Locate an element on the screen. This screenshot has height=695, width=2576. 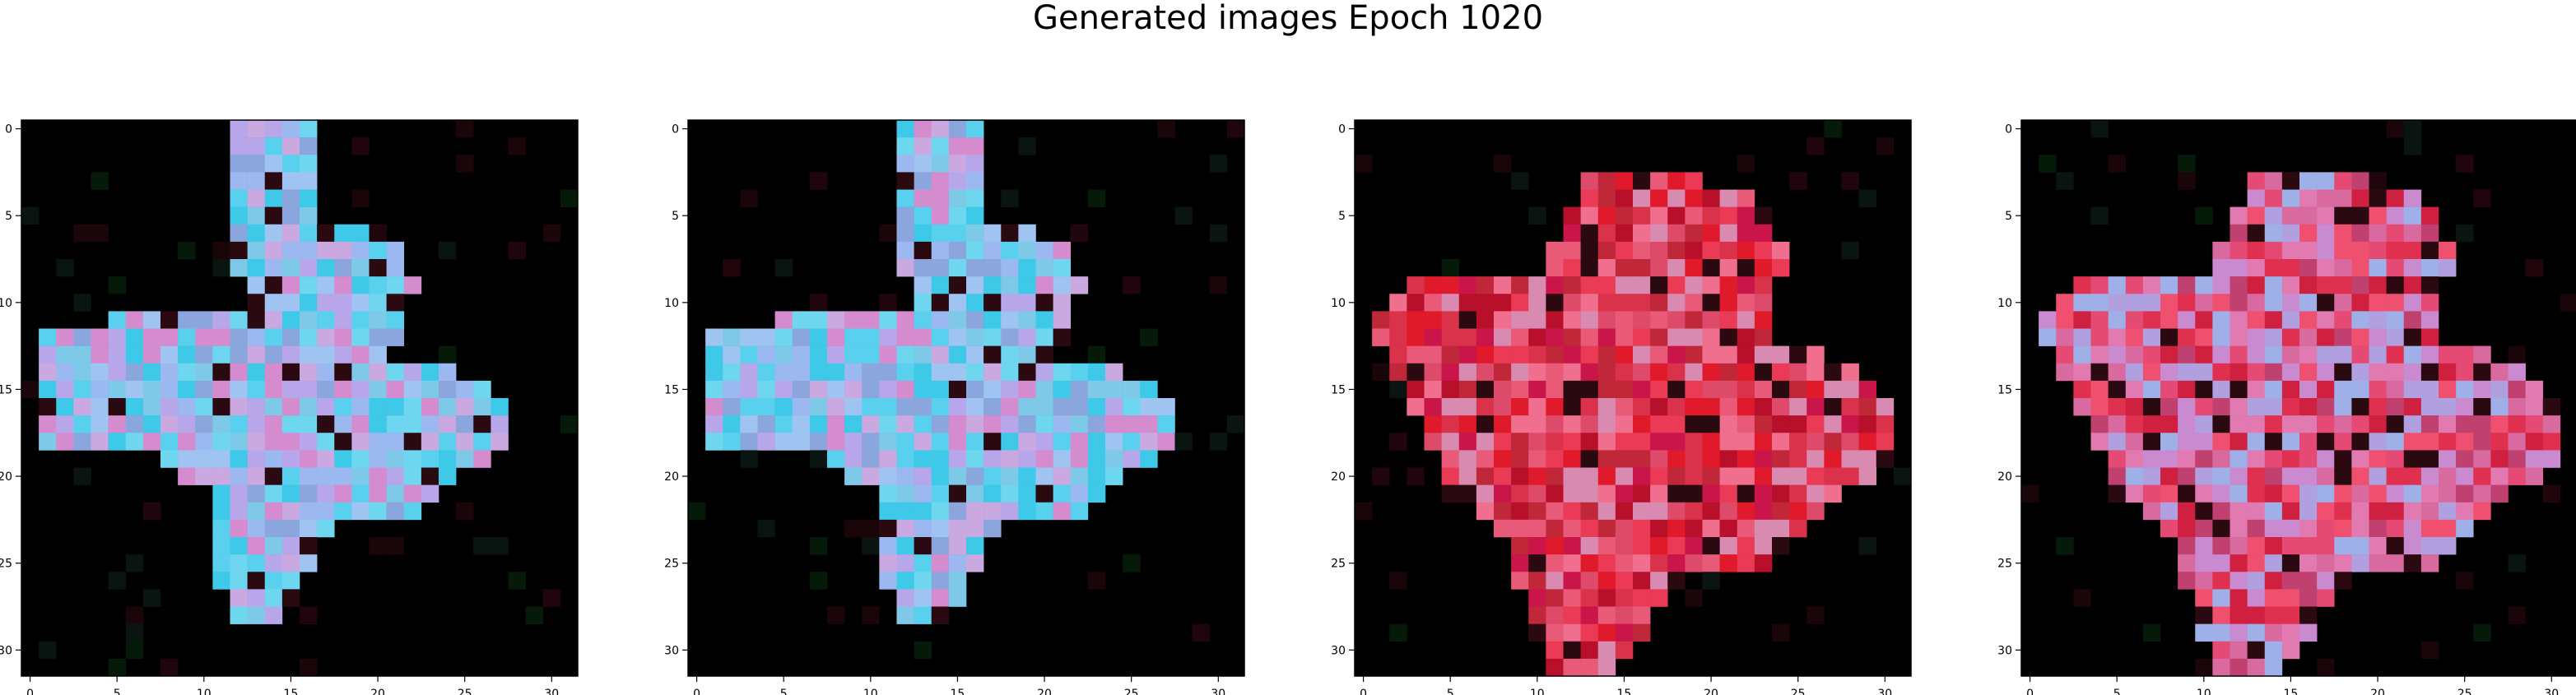
y-tick-label: 15 is located at coordinates (6, 389).